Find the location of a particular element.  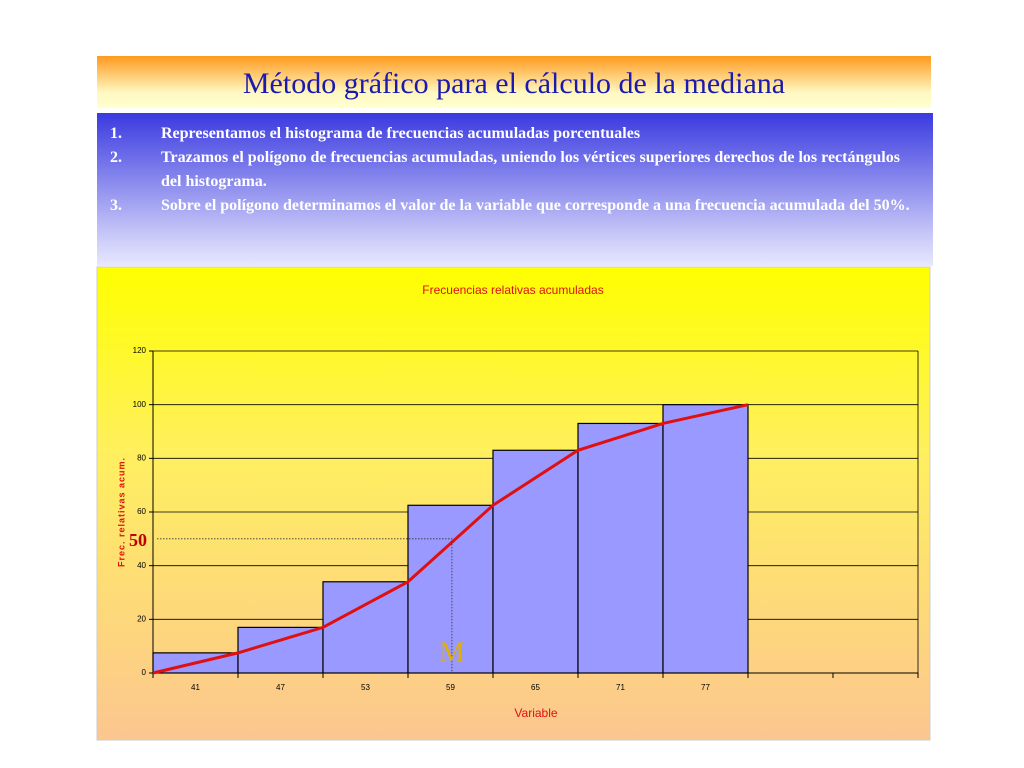

step-number: 3. is located at coordinates (116, 205).